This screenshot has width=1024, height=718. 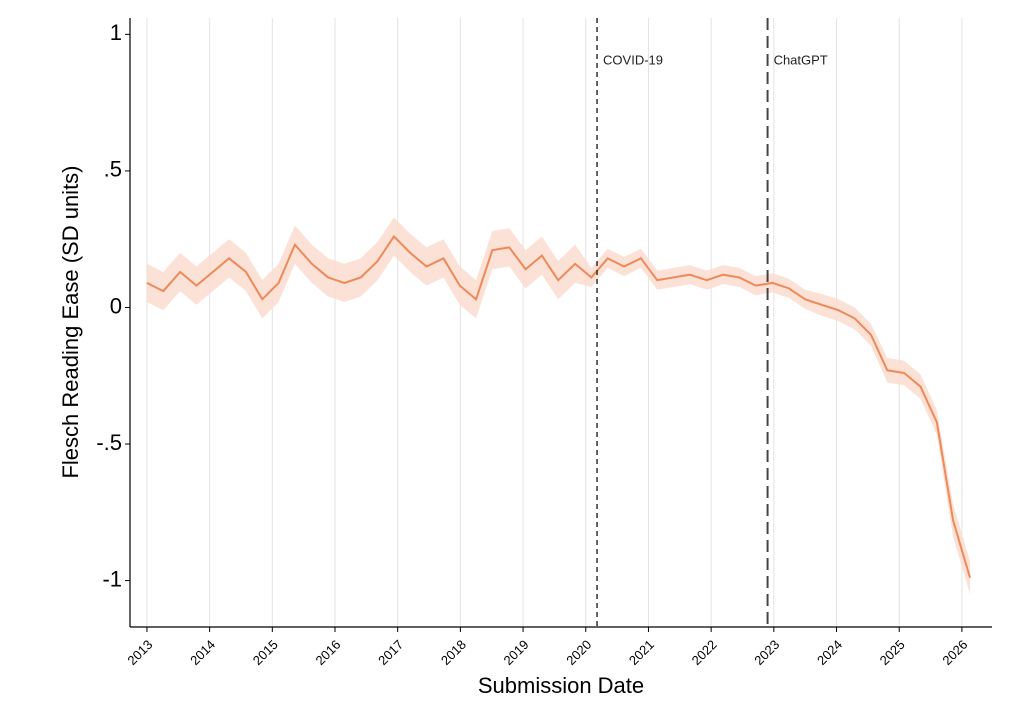 What do you see at coordinates (116, 32) in the screenshot?
I see `y-tick-label: 1` at bounding box center [116, 32].